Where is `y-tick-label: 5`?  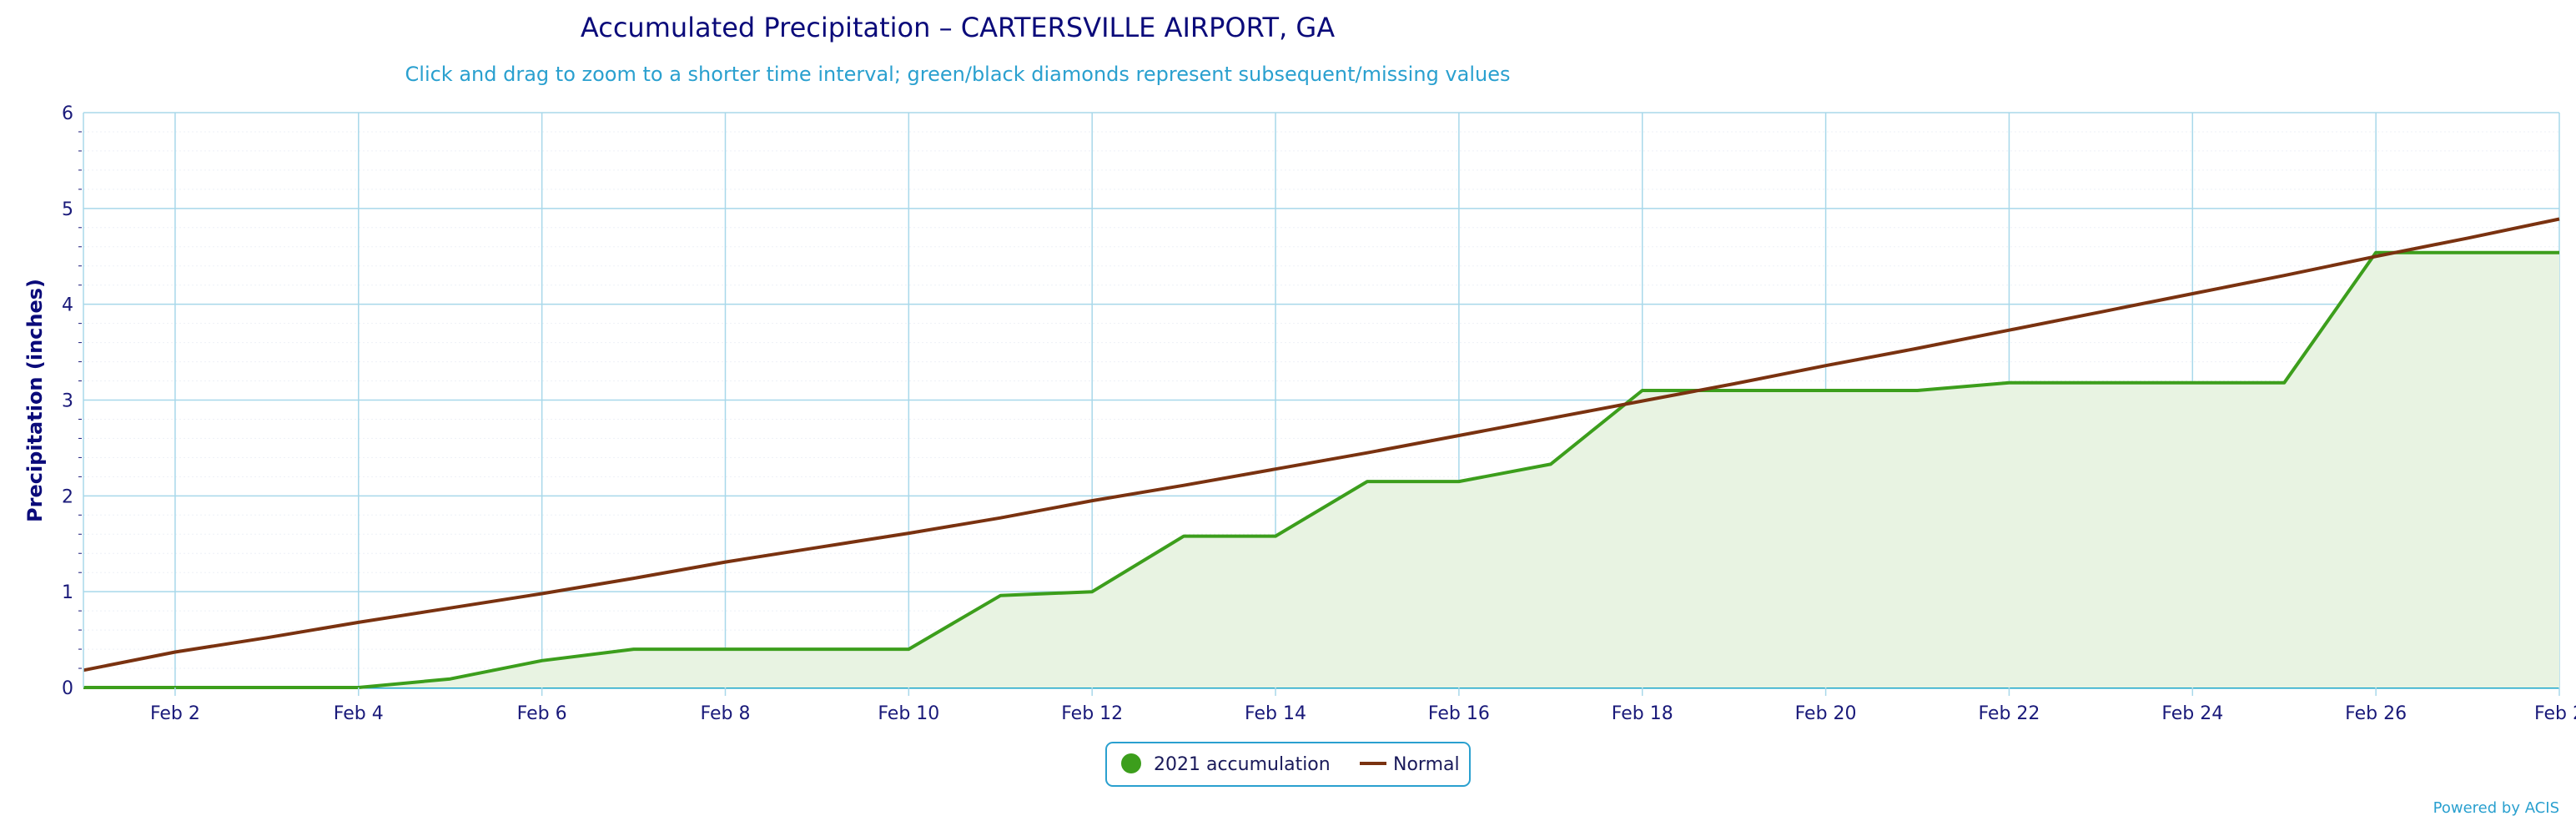 y-tick-label: 5 is located at coordinates (67, 209).